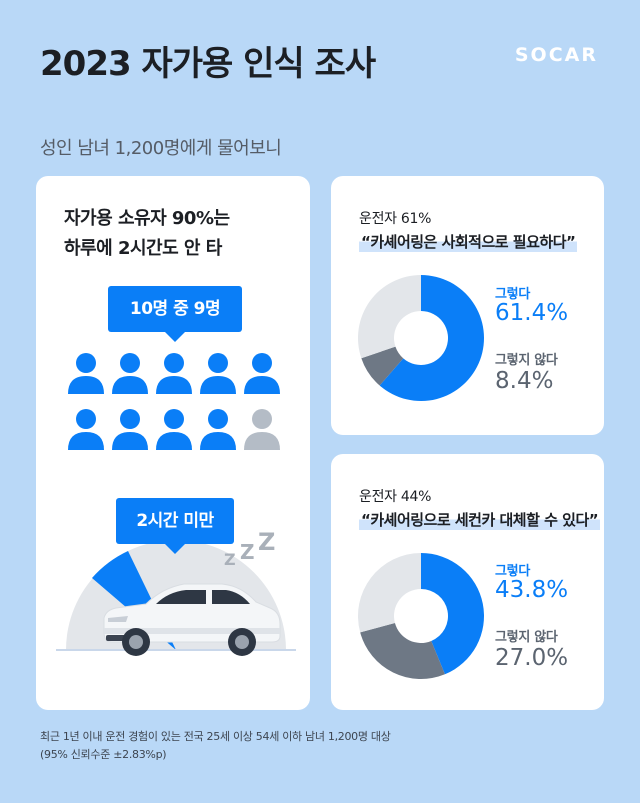 Image resolution: width=640 pixels, height=803 pixels. What do you see at coordinates (143, 248) in the screenshot?
I see `usage-headline-line2: 하루에 2시간도 안 타` at bounding box center [143, 248].